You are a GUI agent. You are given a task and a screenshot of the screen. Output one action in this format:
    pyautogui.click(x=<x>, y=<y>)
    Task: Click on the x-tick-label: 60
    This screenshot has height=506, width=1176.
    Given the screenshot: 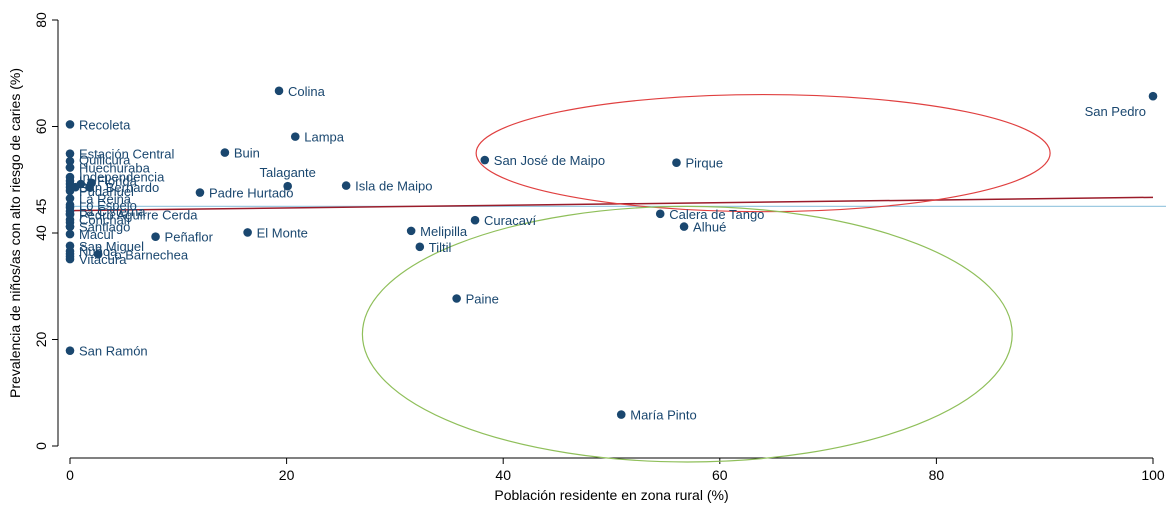 What is the action you would take?
    pyautogui.click(x=720, y=475)
    